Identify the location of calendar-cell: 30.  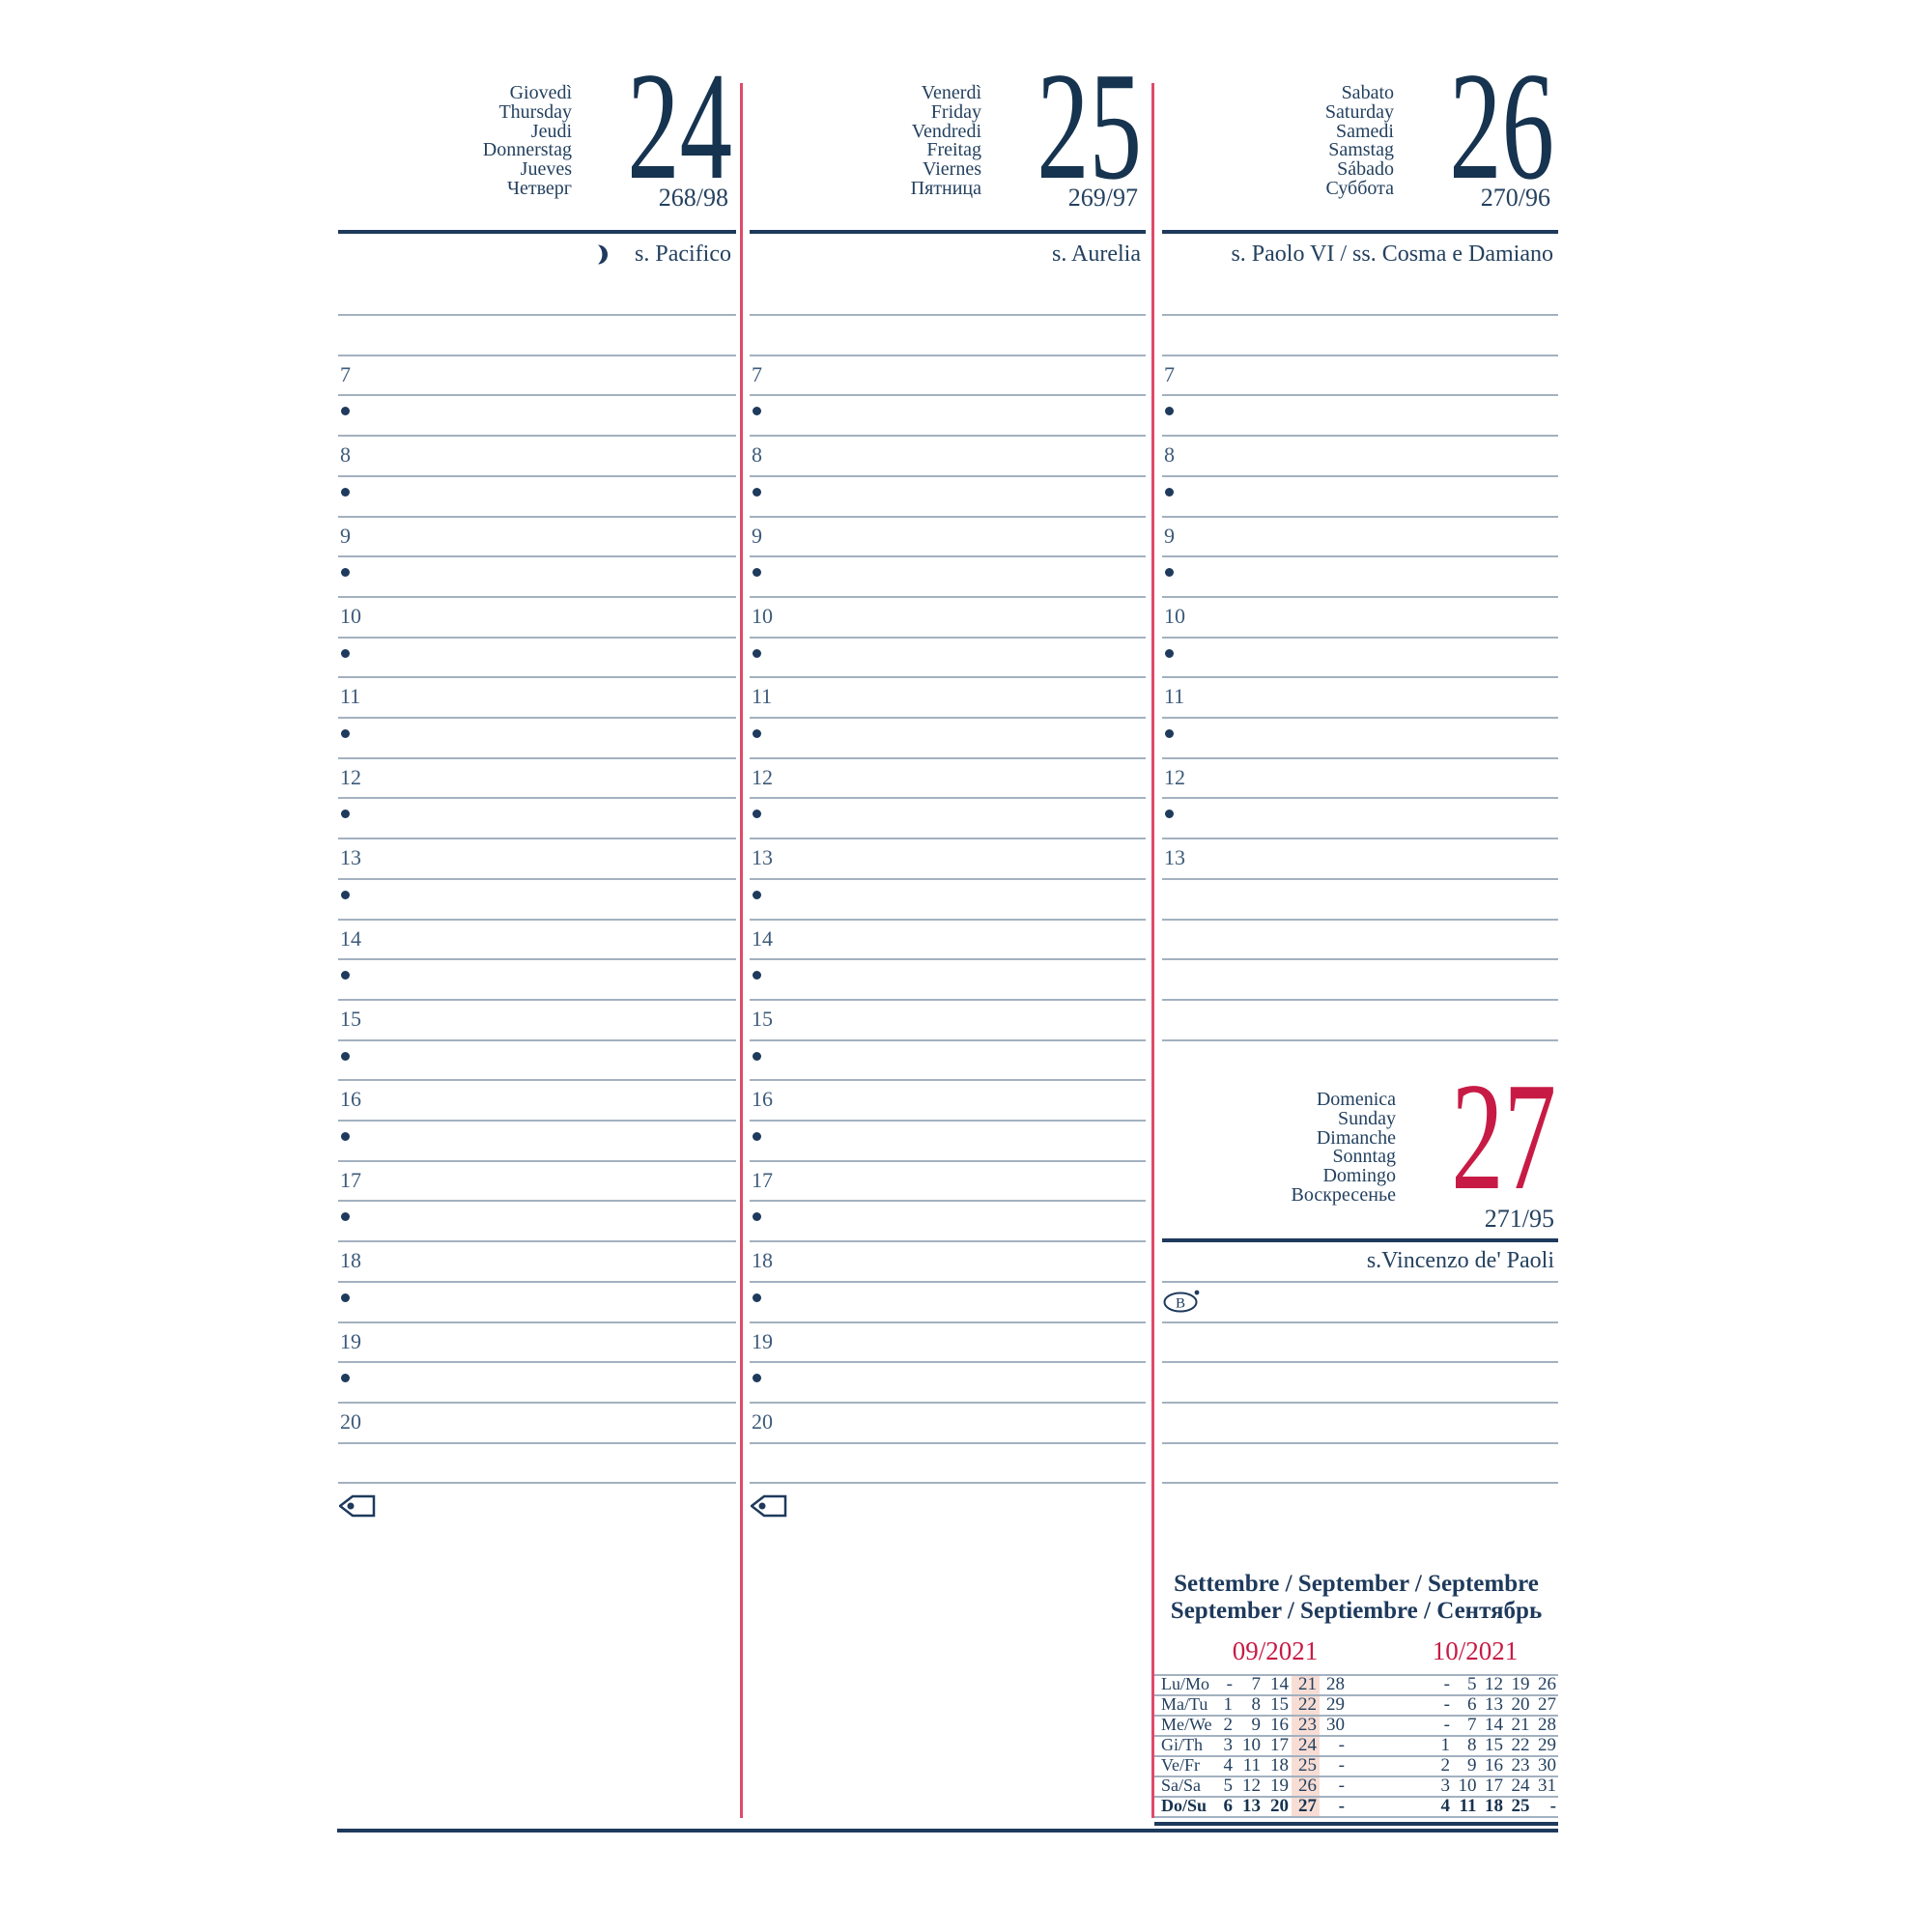
(1335, 1725).